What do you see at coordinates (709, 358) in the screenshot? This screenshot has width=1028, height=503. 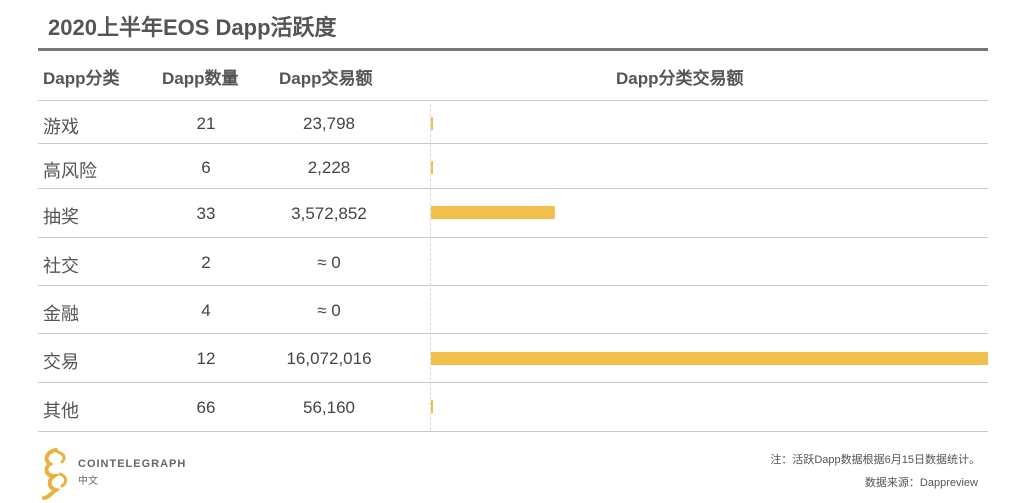 I see `bar-交易` at bounding box center [709, 358].